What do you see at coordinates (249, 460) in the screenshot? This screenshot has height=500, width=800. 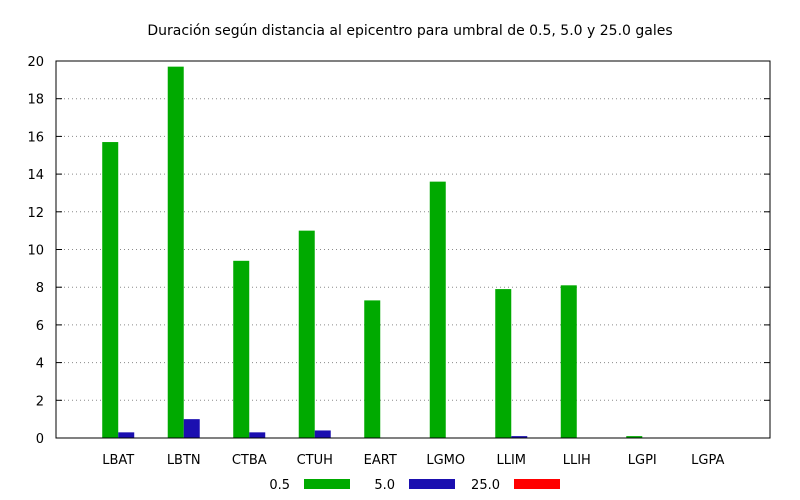 I see `x-tick-label: CTBA` at bounding box center [249, 460].